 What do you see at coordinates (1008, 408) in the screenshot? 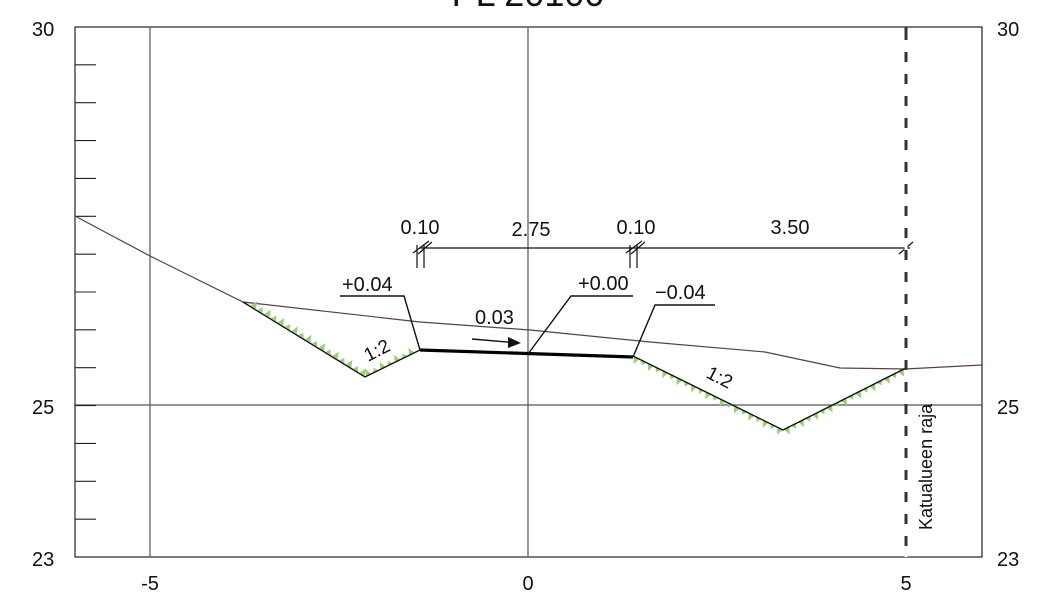
I see `y-label-right-25: 25` at bounding box center [1008, 408].